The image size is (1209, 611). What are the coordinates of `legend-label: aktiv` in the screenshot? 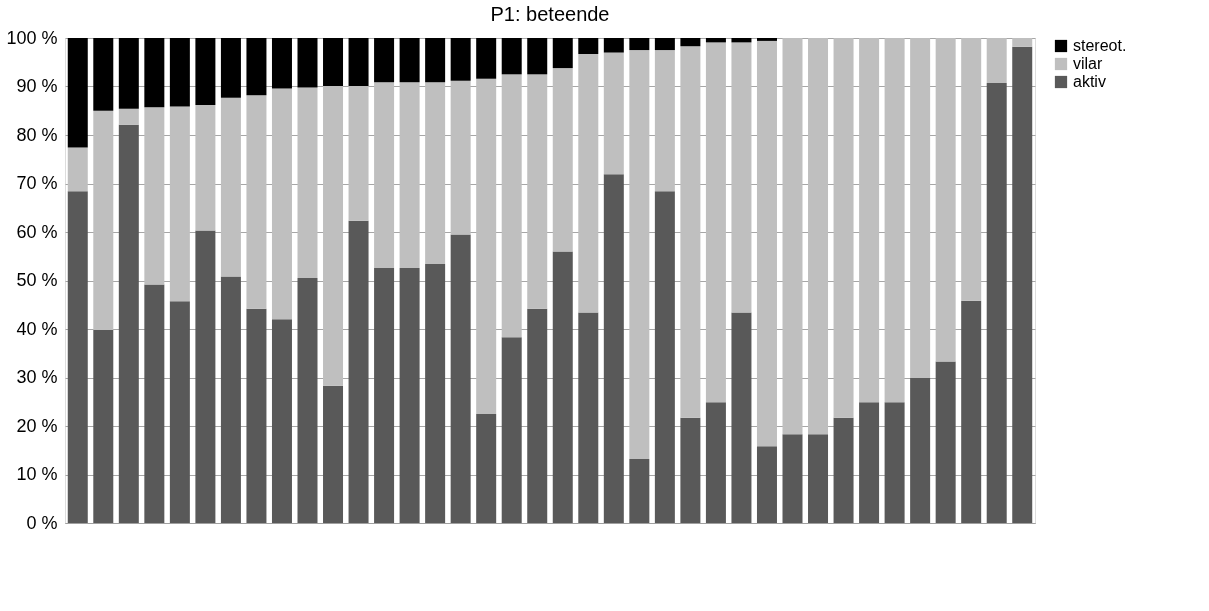 It's located at (1089, 81).